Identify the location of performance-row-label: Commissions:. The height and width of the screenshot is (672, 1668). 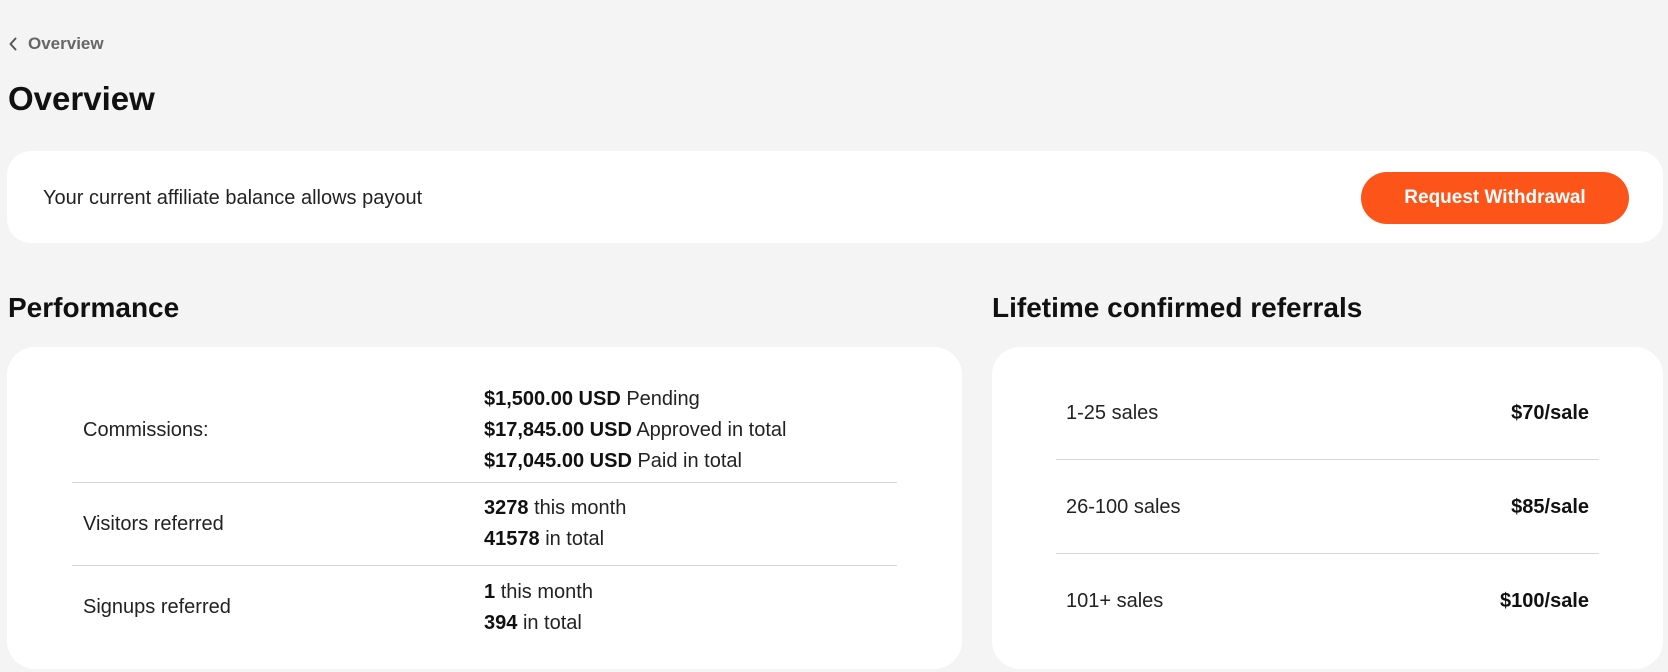
(146, 430).